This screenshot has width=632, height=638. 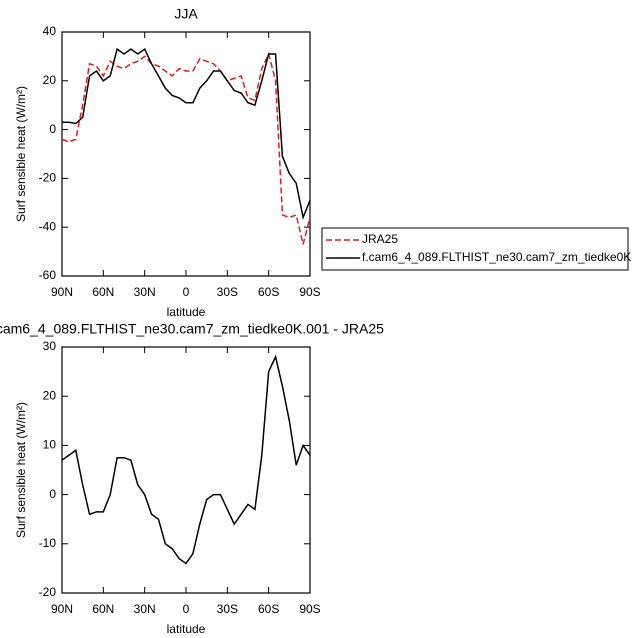 What do you see at coordinates (48, 275) in the screenshot?
I see `y-tick-label: -60` at bounding box center [48, 275].